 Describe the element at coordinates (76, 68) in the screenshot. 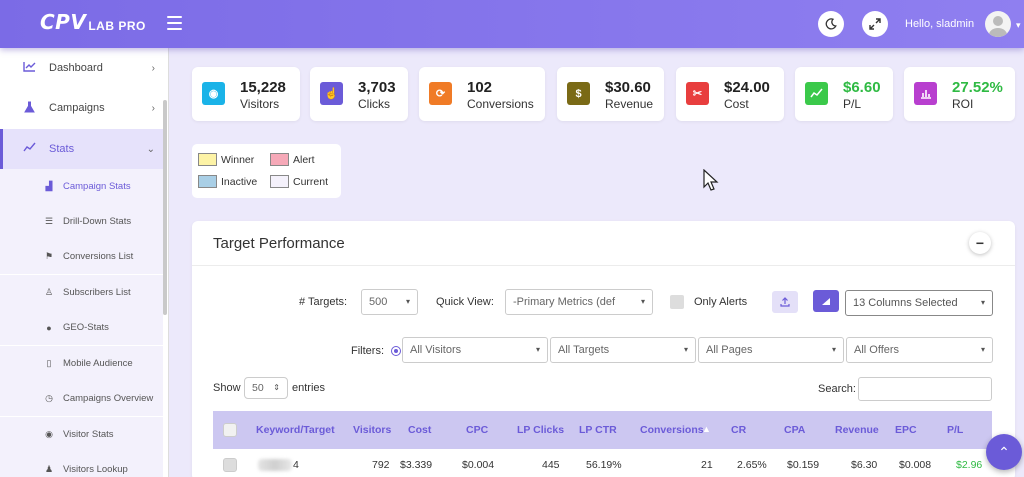

I see `sidebar-item-label: Dashboard` at that location.